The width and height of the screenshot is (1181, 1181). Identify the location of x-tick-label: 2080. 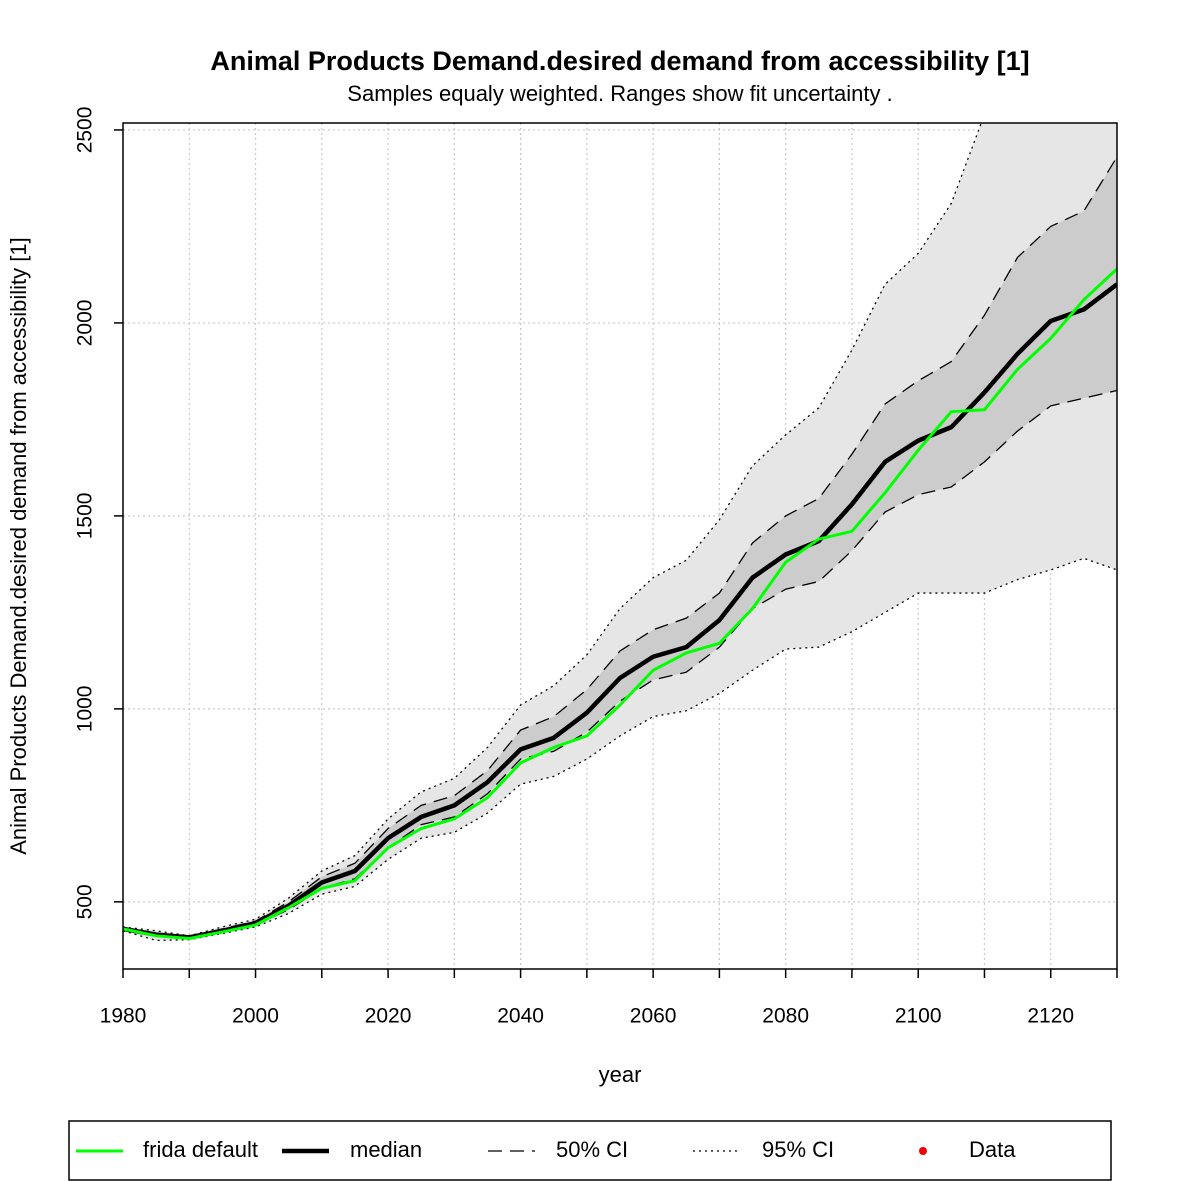
(785, 1016).